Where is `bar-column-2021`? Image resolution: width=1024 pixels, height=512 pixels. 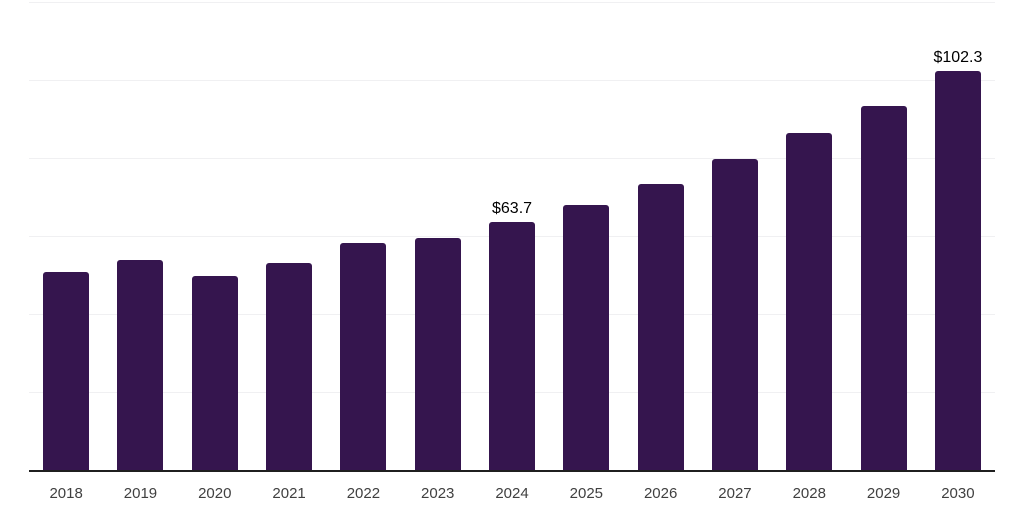 bar-column-2021 is located at coordinates (289, 236).